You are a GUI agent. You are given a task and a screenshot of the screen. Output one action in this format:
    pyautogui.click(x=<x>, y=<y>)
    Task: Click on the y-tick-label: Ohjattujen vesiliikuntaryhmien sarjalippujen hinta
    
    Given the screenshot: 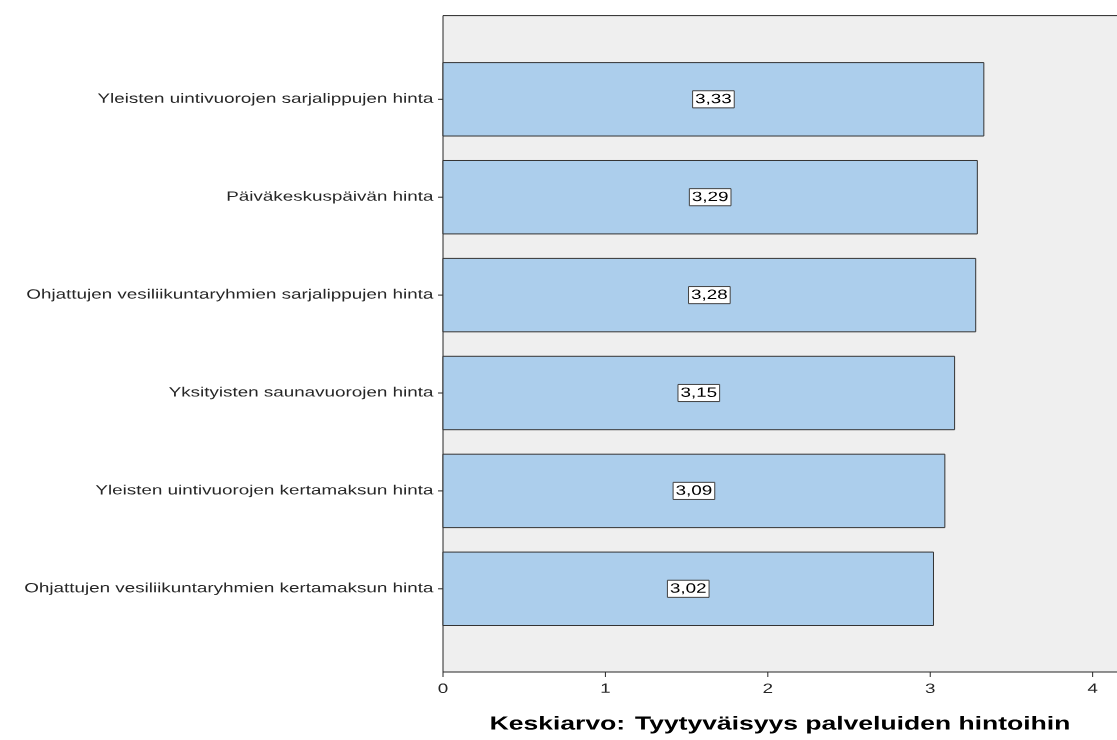 What is the action you would take?
    pyautogui.click(x=230, y=295)
    